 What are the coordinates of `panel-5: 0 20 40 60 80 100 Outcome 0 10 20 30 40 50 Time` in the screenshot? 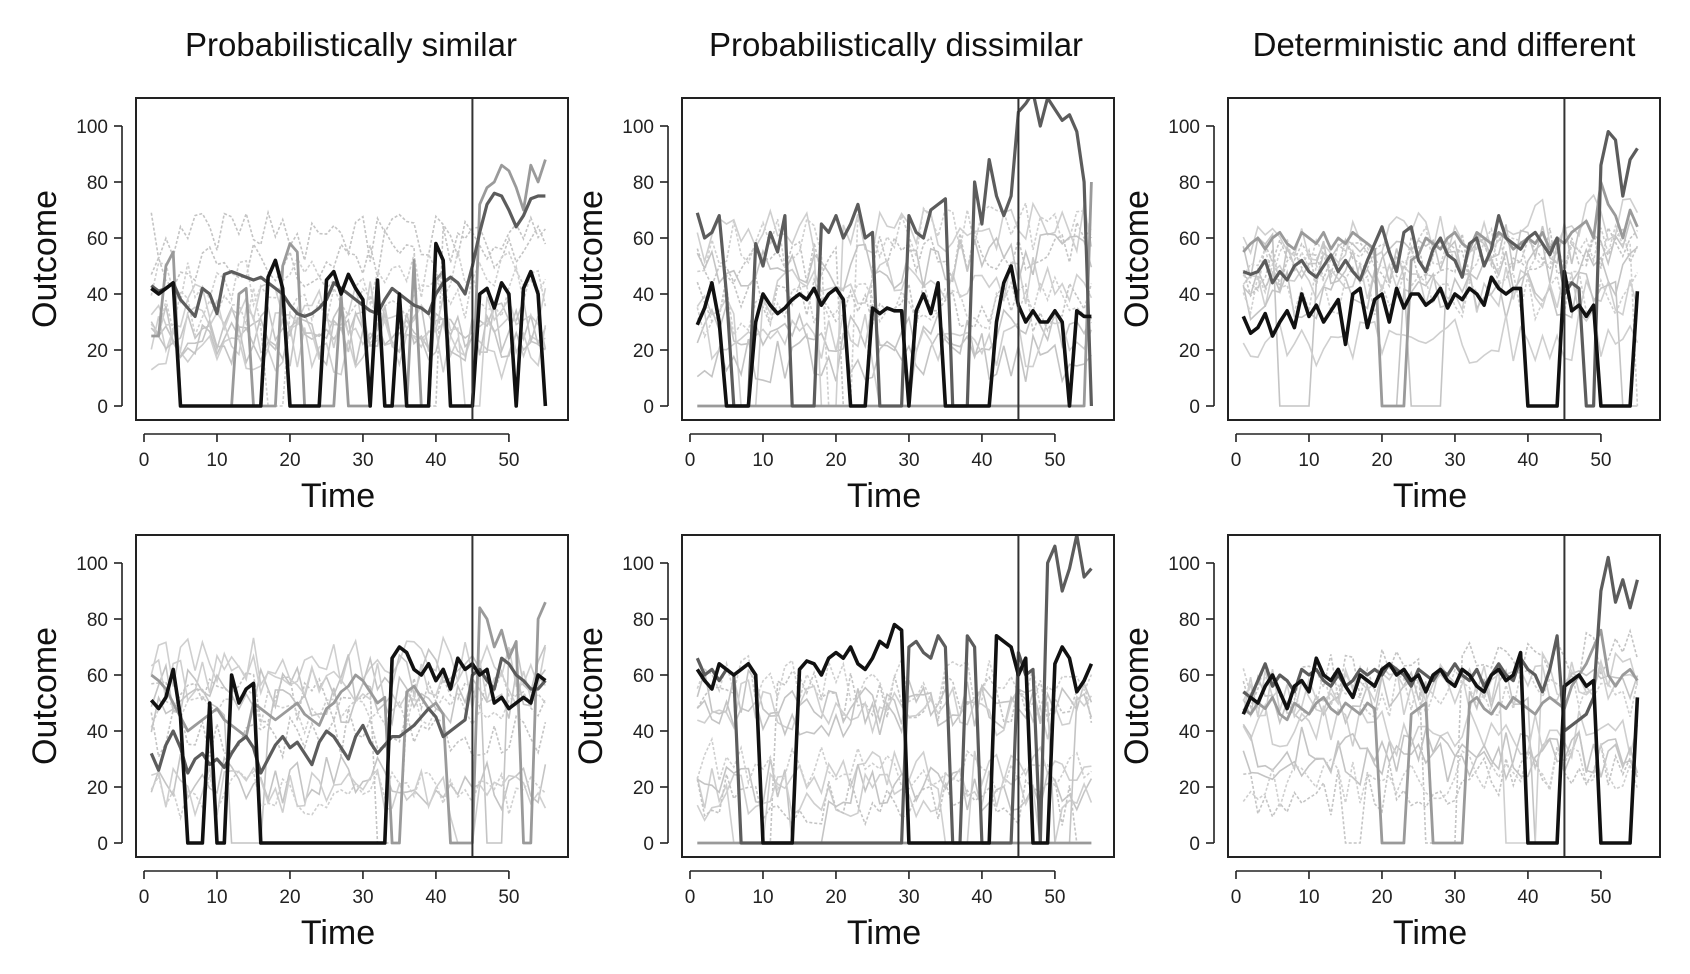 It's located at (843, 743).